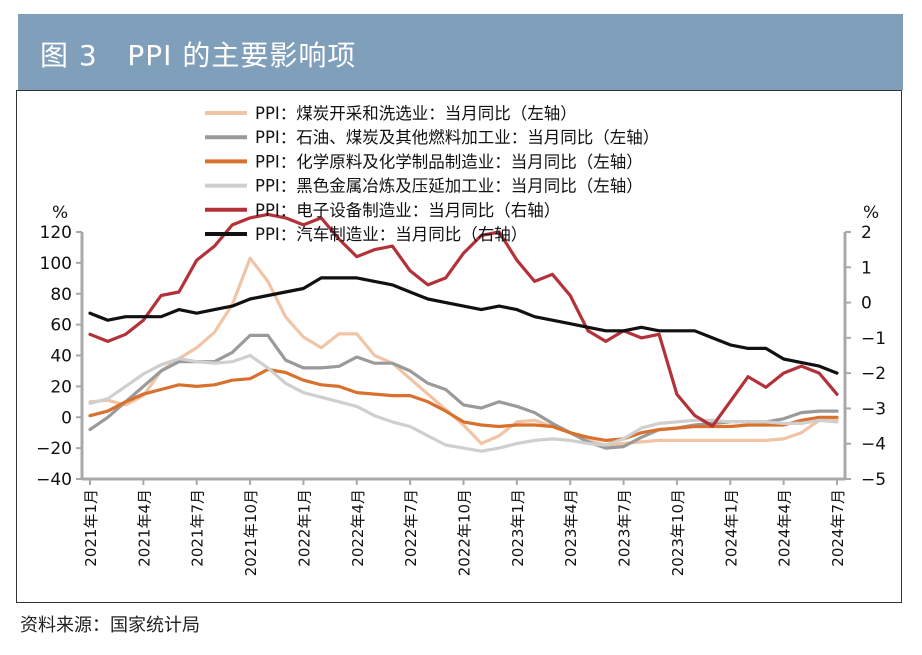 The image size is (922, 655). What do you see at coordinates (144, 528) in the screenshot?
I see `x-tick-label: 2021年4月` at bounding box center [144, 528].